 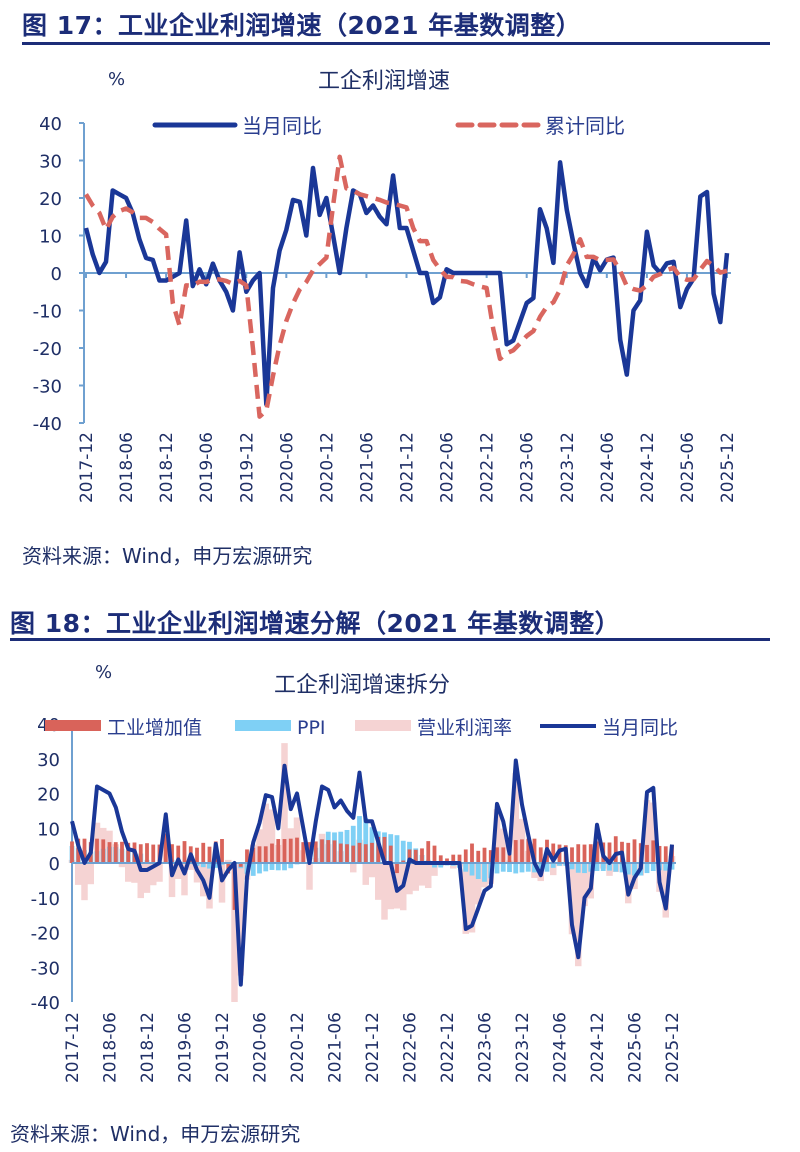 What do you see at coordinates (287, 467) in the screenshot?
I see `x-tick-label: 2020-06` at bounding box center [287, 467].